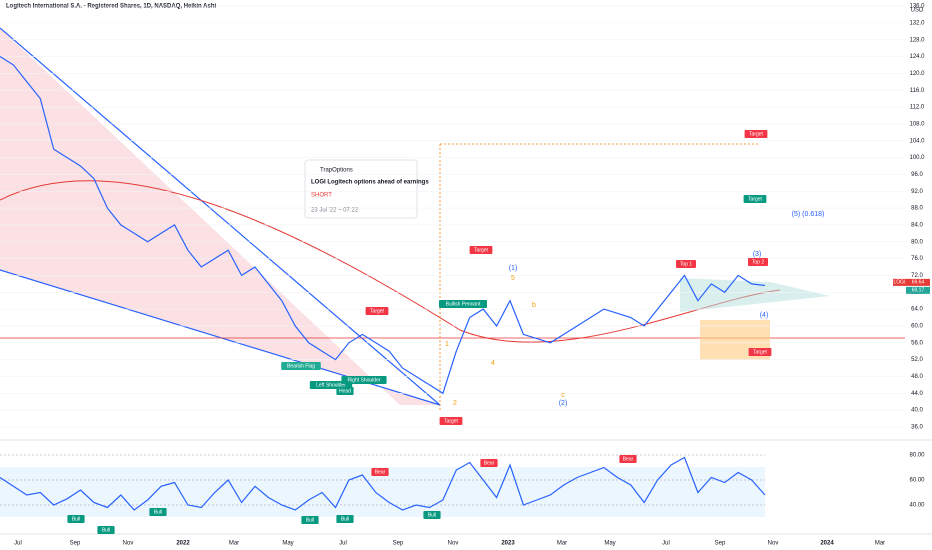 The width and height of the screenshot is (932, 550). I want to click on y-tick-label: 72.0, so click(917, 276).